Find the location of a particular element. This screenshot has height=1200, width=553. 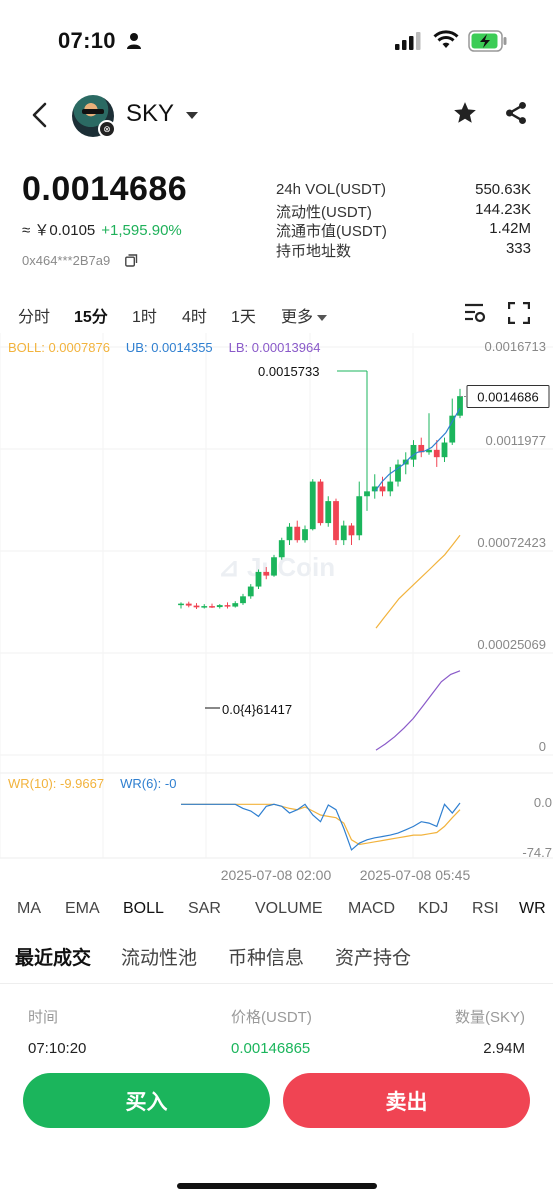

low-price-label: 0.0{4}61417 is located at coordinates (257, 709).